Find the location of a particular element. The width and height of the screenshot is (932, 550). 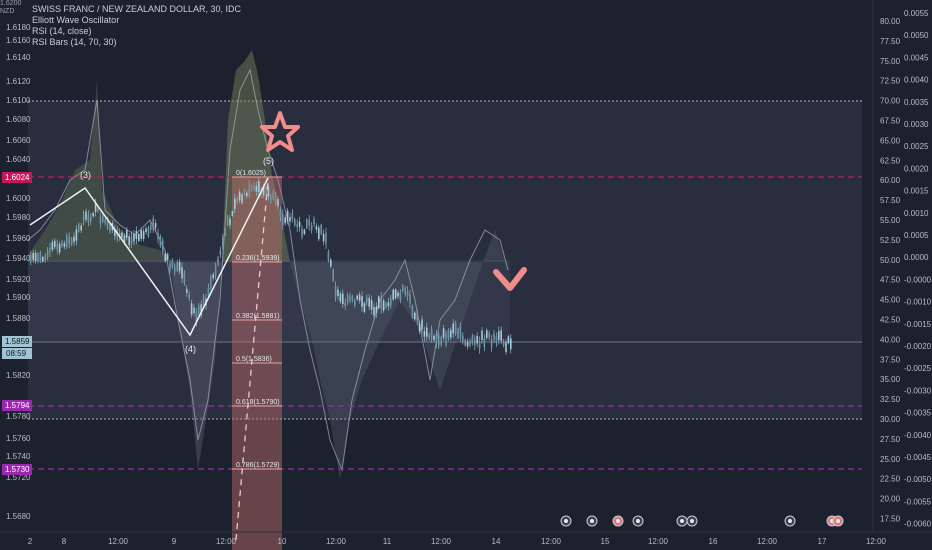

indicator-rsi-bars: RSI Bars (14, 70, 30) is located at coordinates (74, 42).